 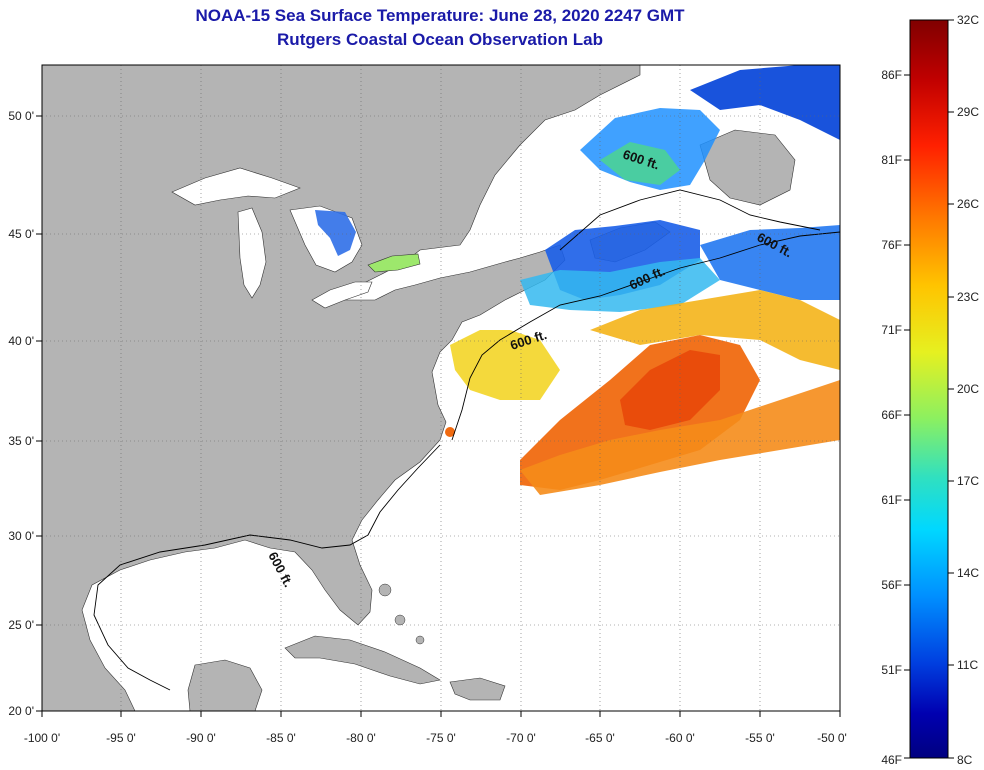 I want to click on colorbar-fahrenheit-label: 46F, so click(x=891, y=760).